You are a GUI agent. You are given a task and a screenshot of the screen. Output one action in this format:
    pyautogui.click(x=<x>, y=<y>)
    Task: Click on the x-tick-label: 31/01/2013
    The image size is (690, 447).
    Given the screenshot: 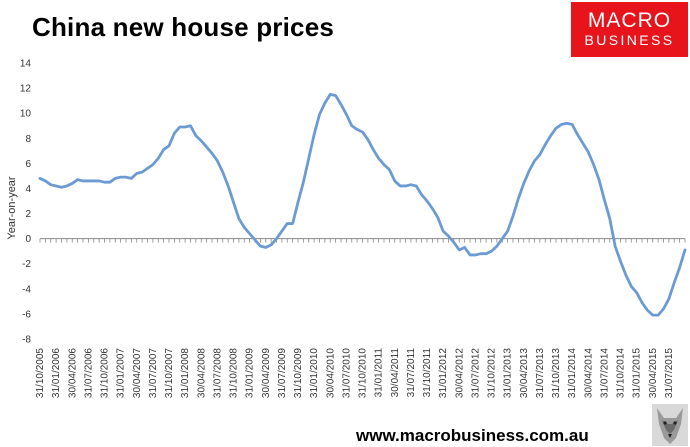 What is the action you would take?
    pyautogui.click(x=508, y=373)
    